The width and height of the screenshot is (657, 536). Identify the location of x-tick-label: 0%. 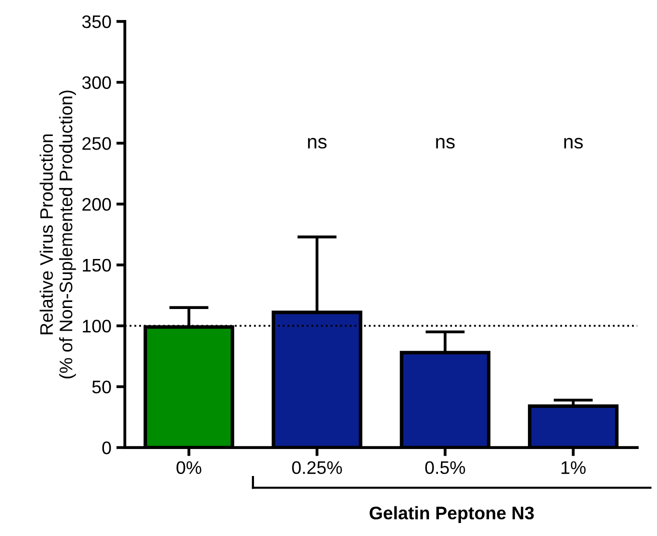
(189, 467).